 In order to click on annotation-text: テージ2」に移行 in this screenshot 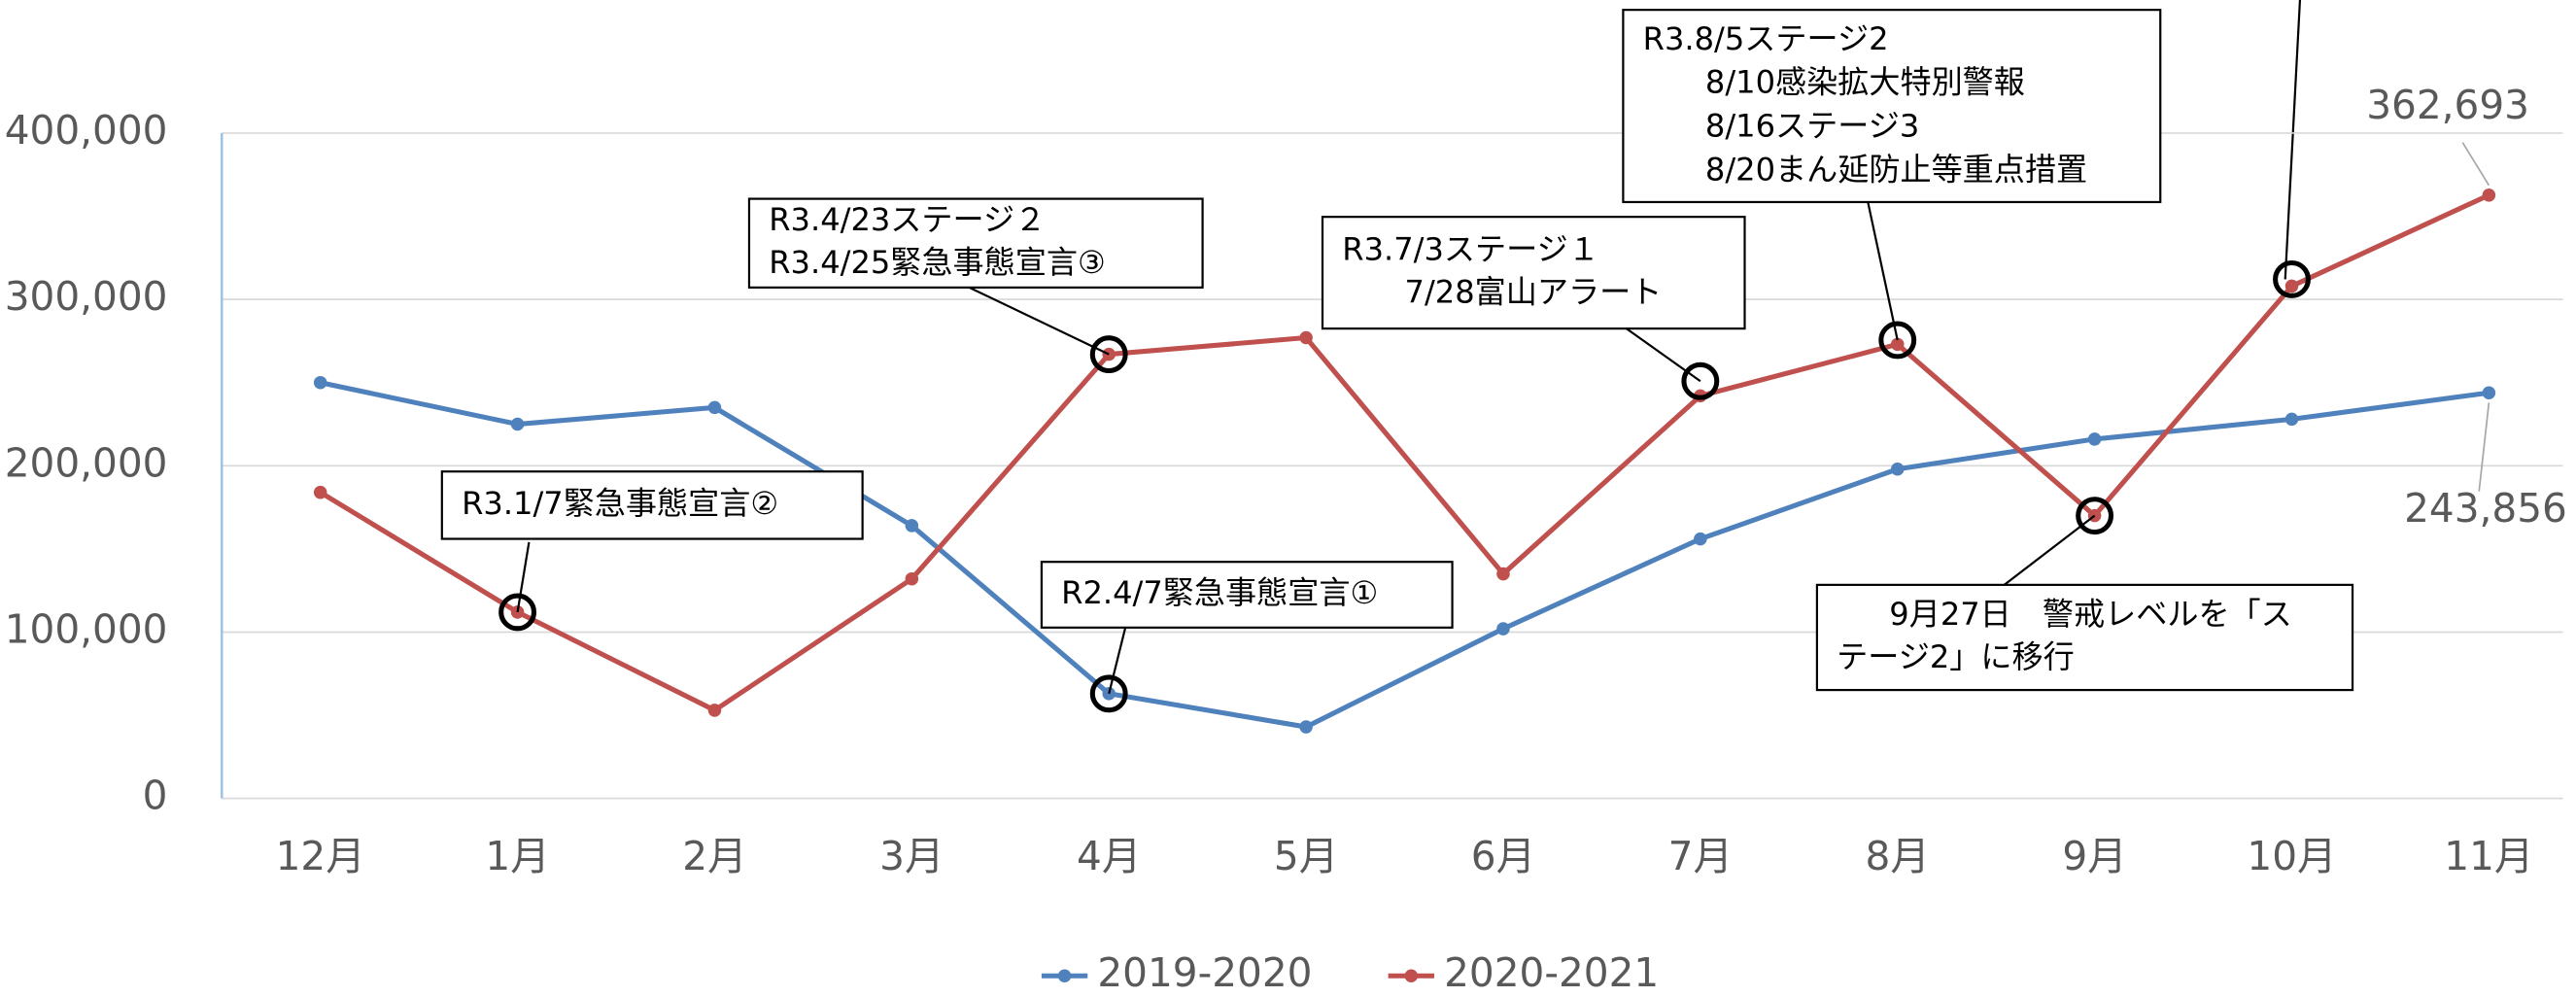, I will do `click(1956, 656)`.